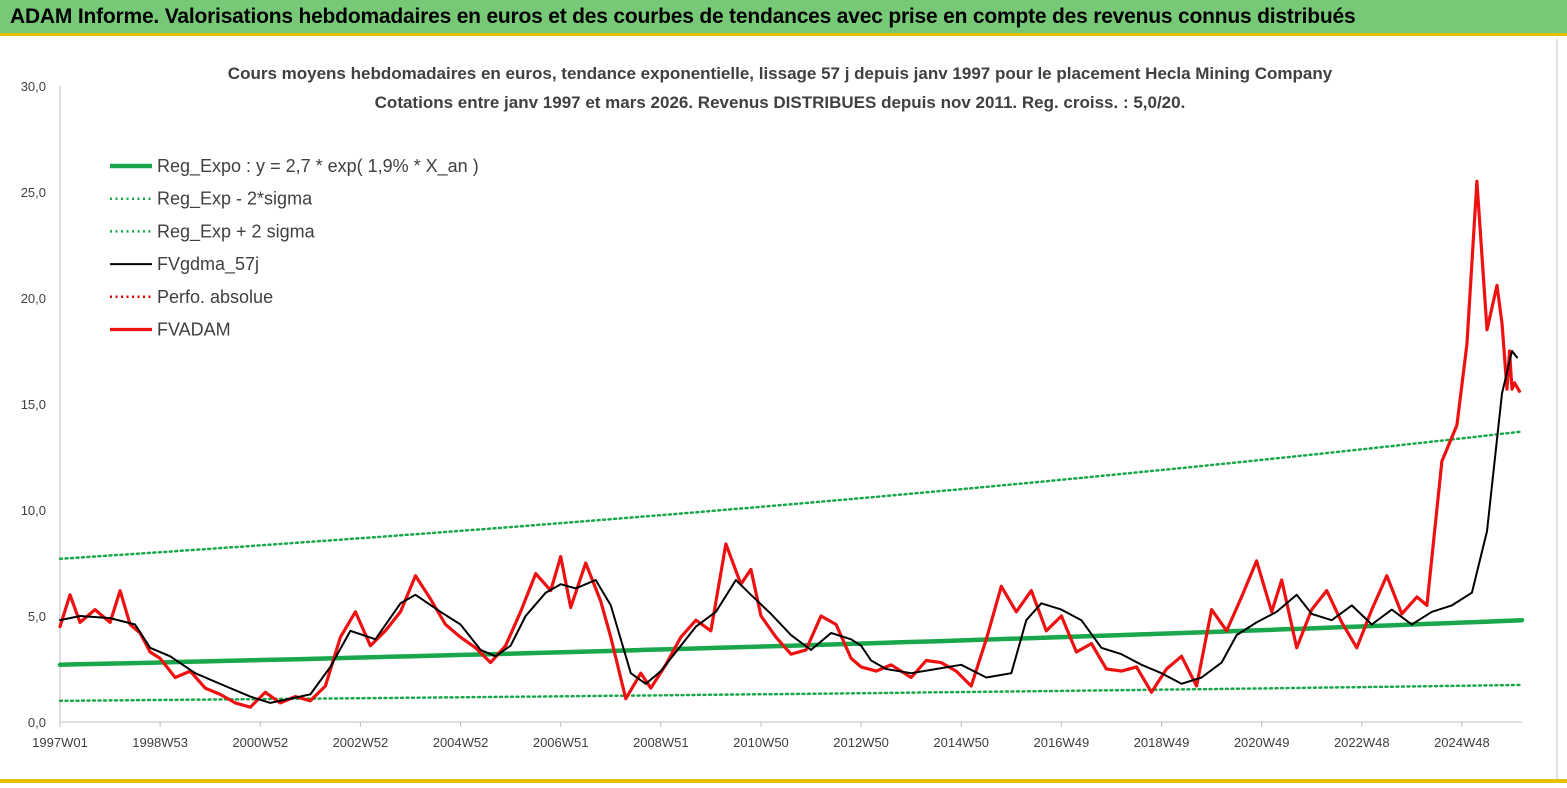  Describe the element at coordinates (33, 510) in the screenshot. I see `y-tick-label: 10,0` at that location.